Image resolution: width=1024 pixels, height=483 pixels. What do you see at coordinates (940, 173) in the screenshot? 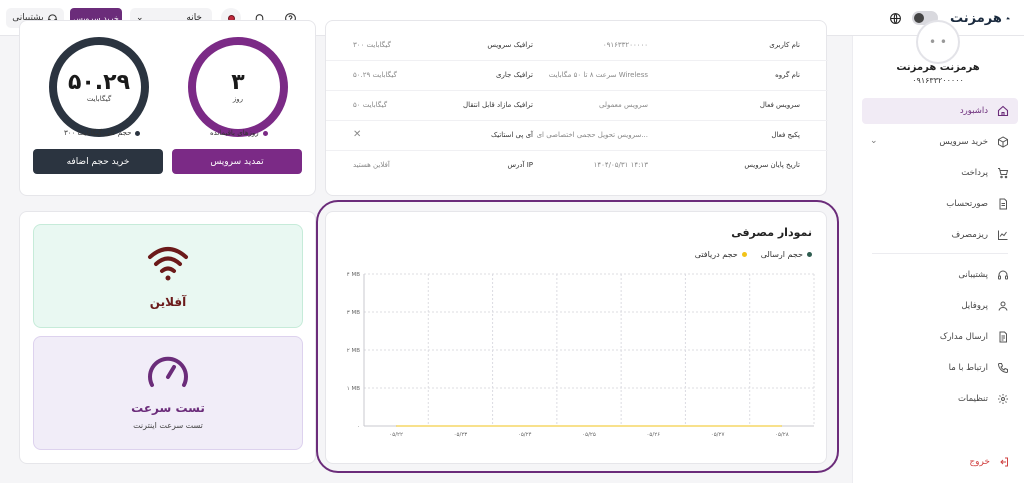
I see `sidebar-item-payment: پرداخت` at bounding box center [940, 173].